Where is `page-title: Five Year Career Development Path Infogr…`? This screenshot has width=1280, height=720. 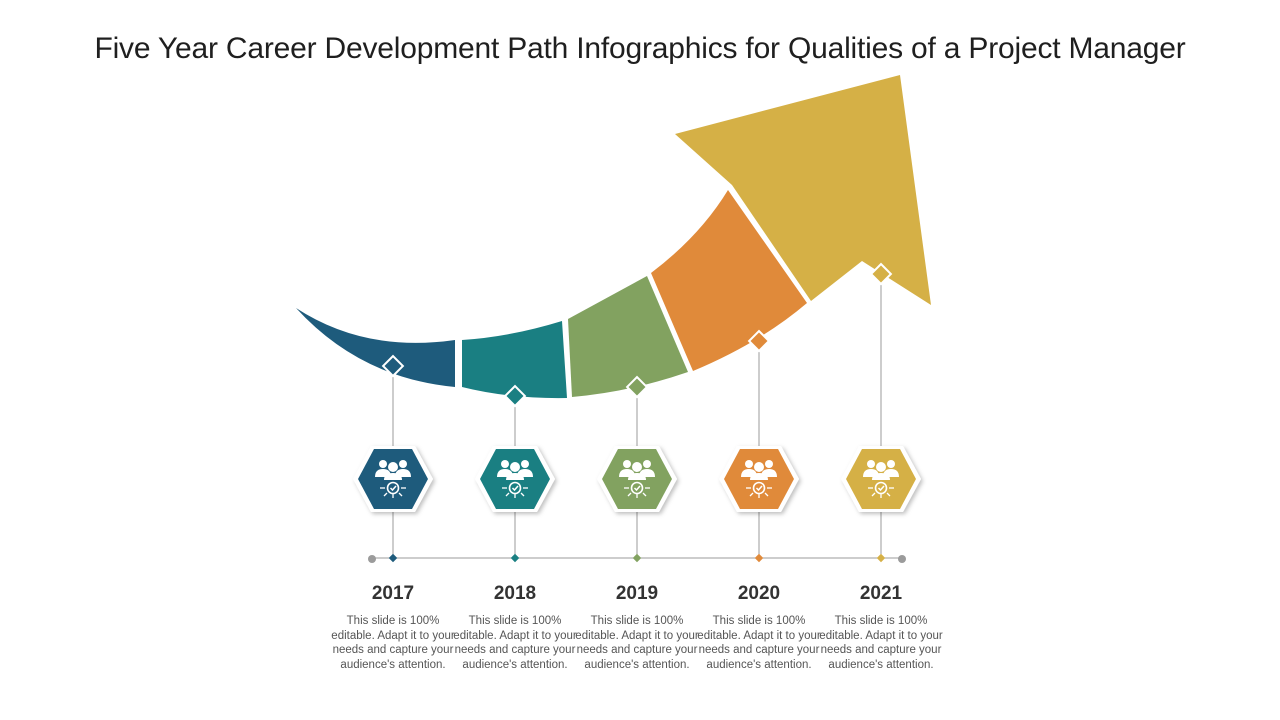 page-title: Five Year Career Development Path Infogr… is located at coordinates (640, 48).